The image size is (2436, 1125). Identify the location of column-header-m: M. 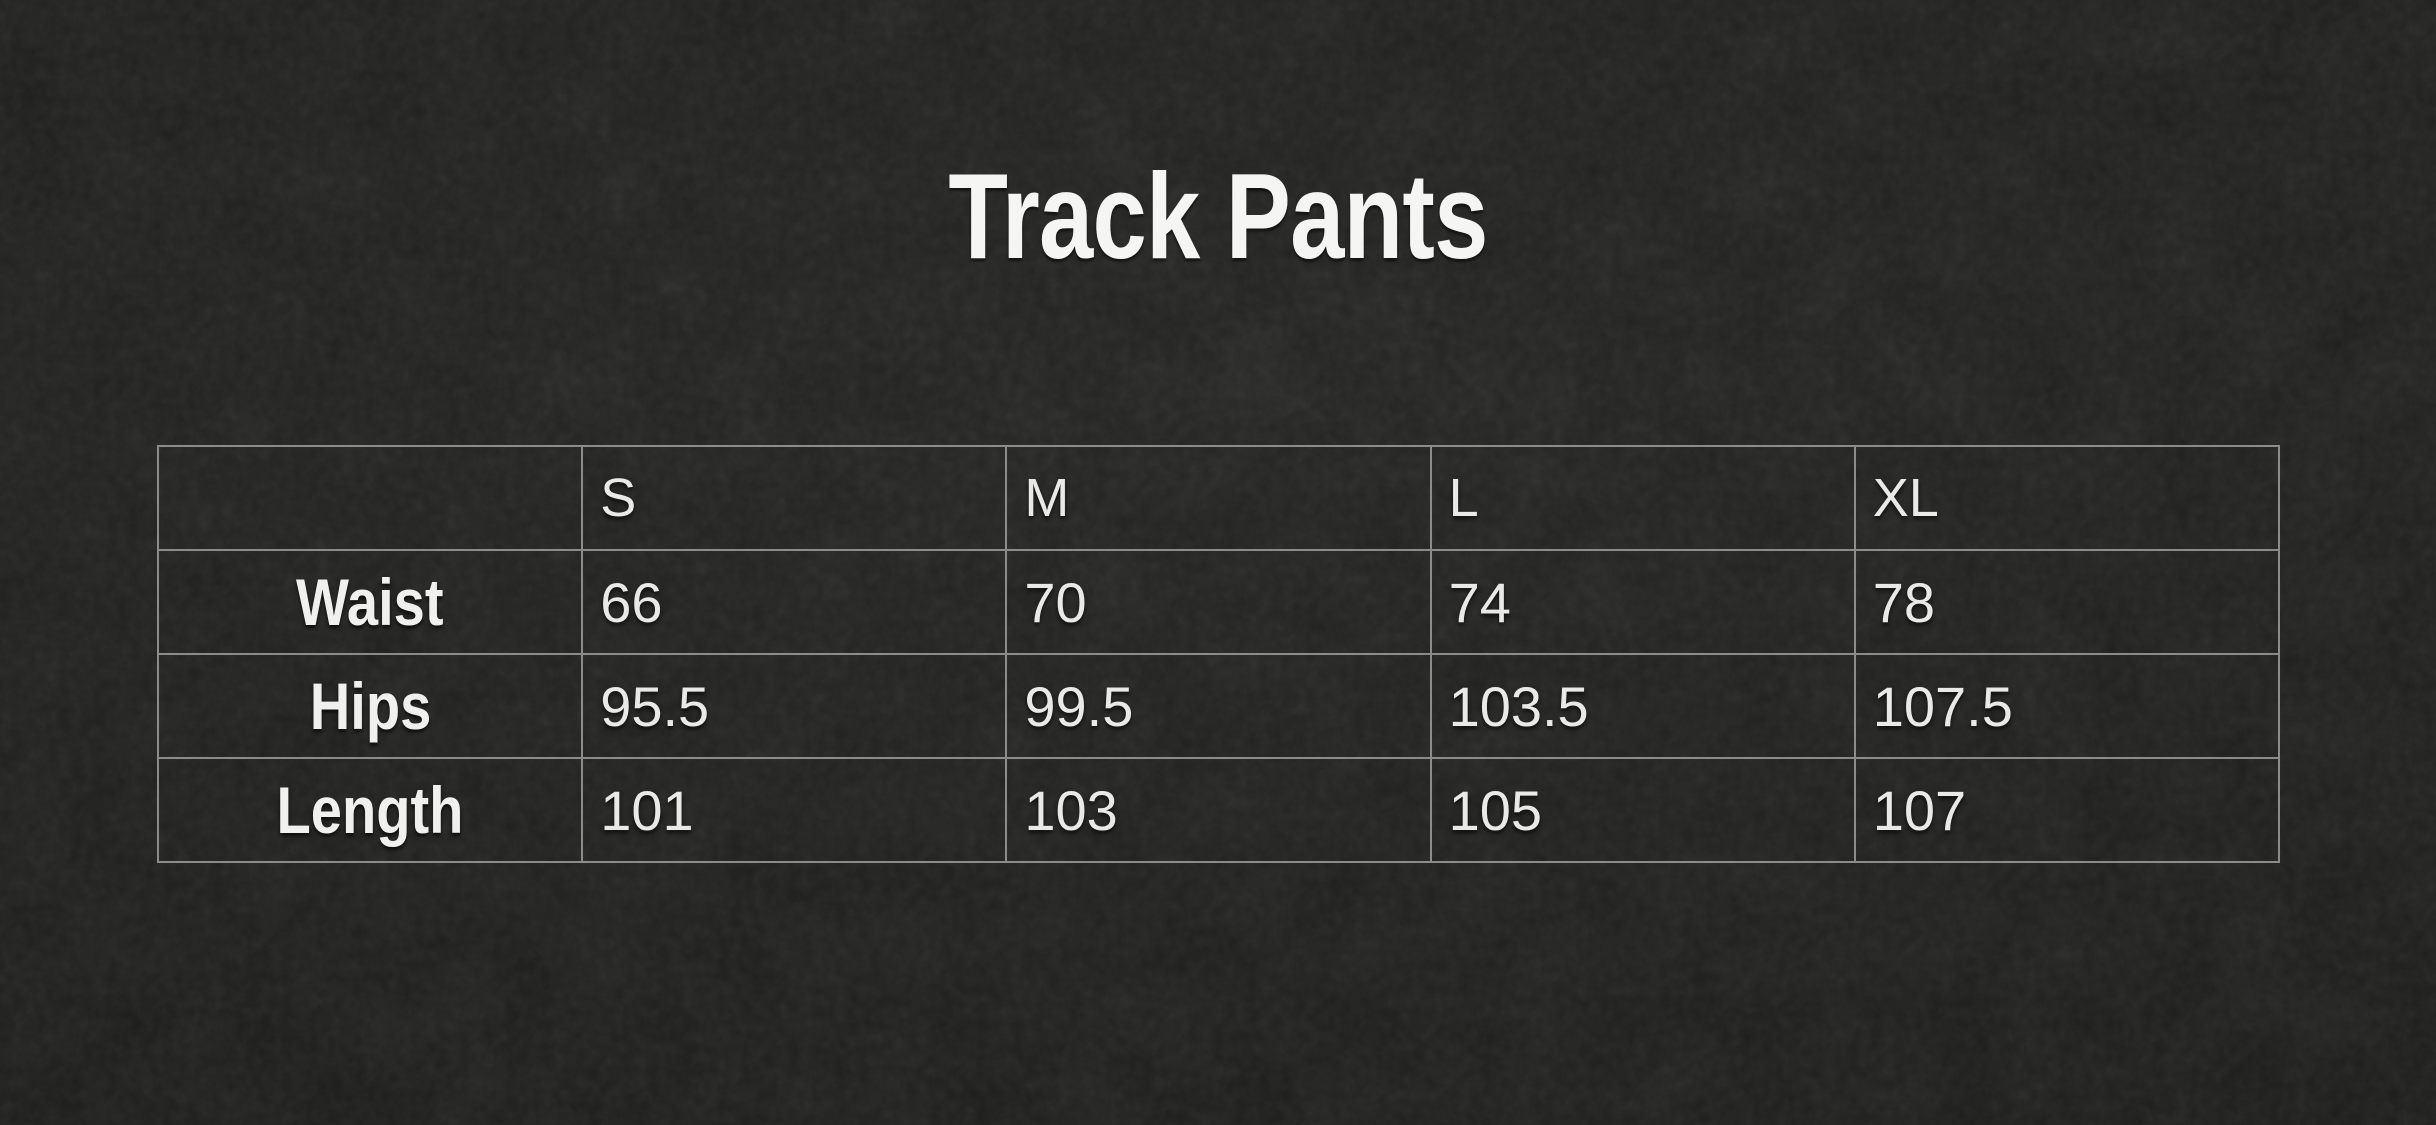
(1218, 498).